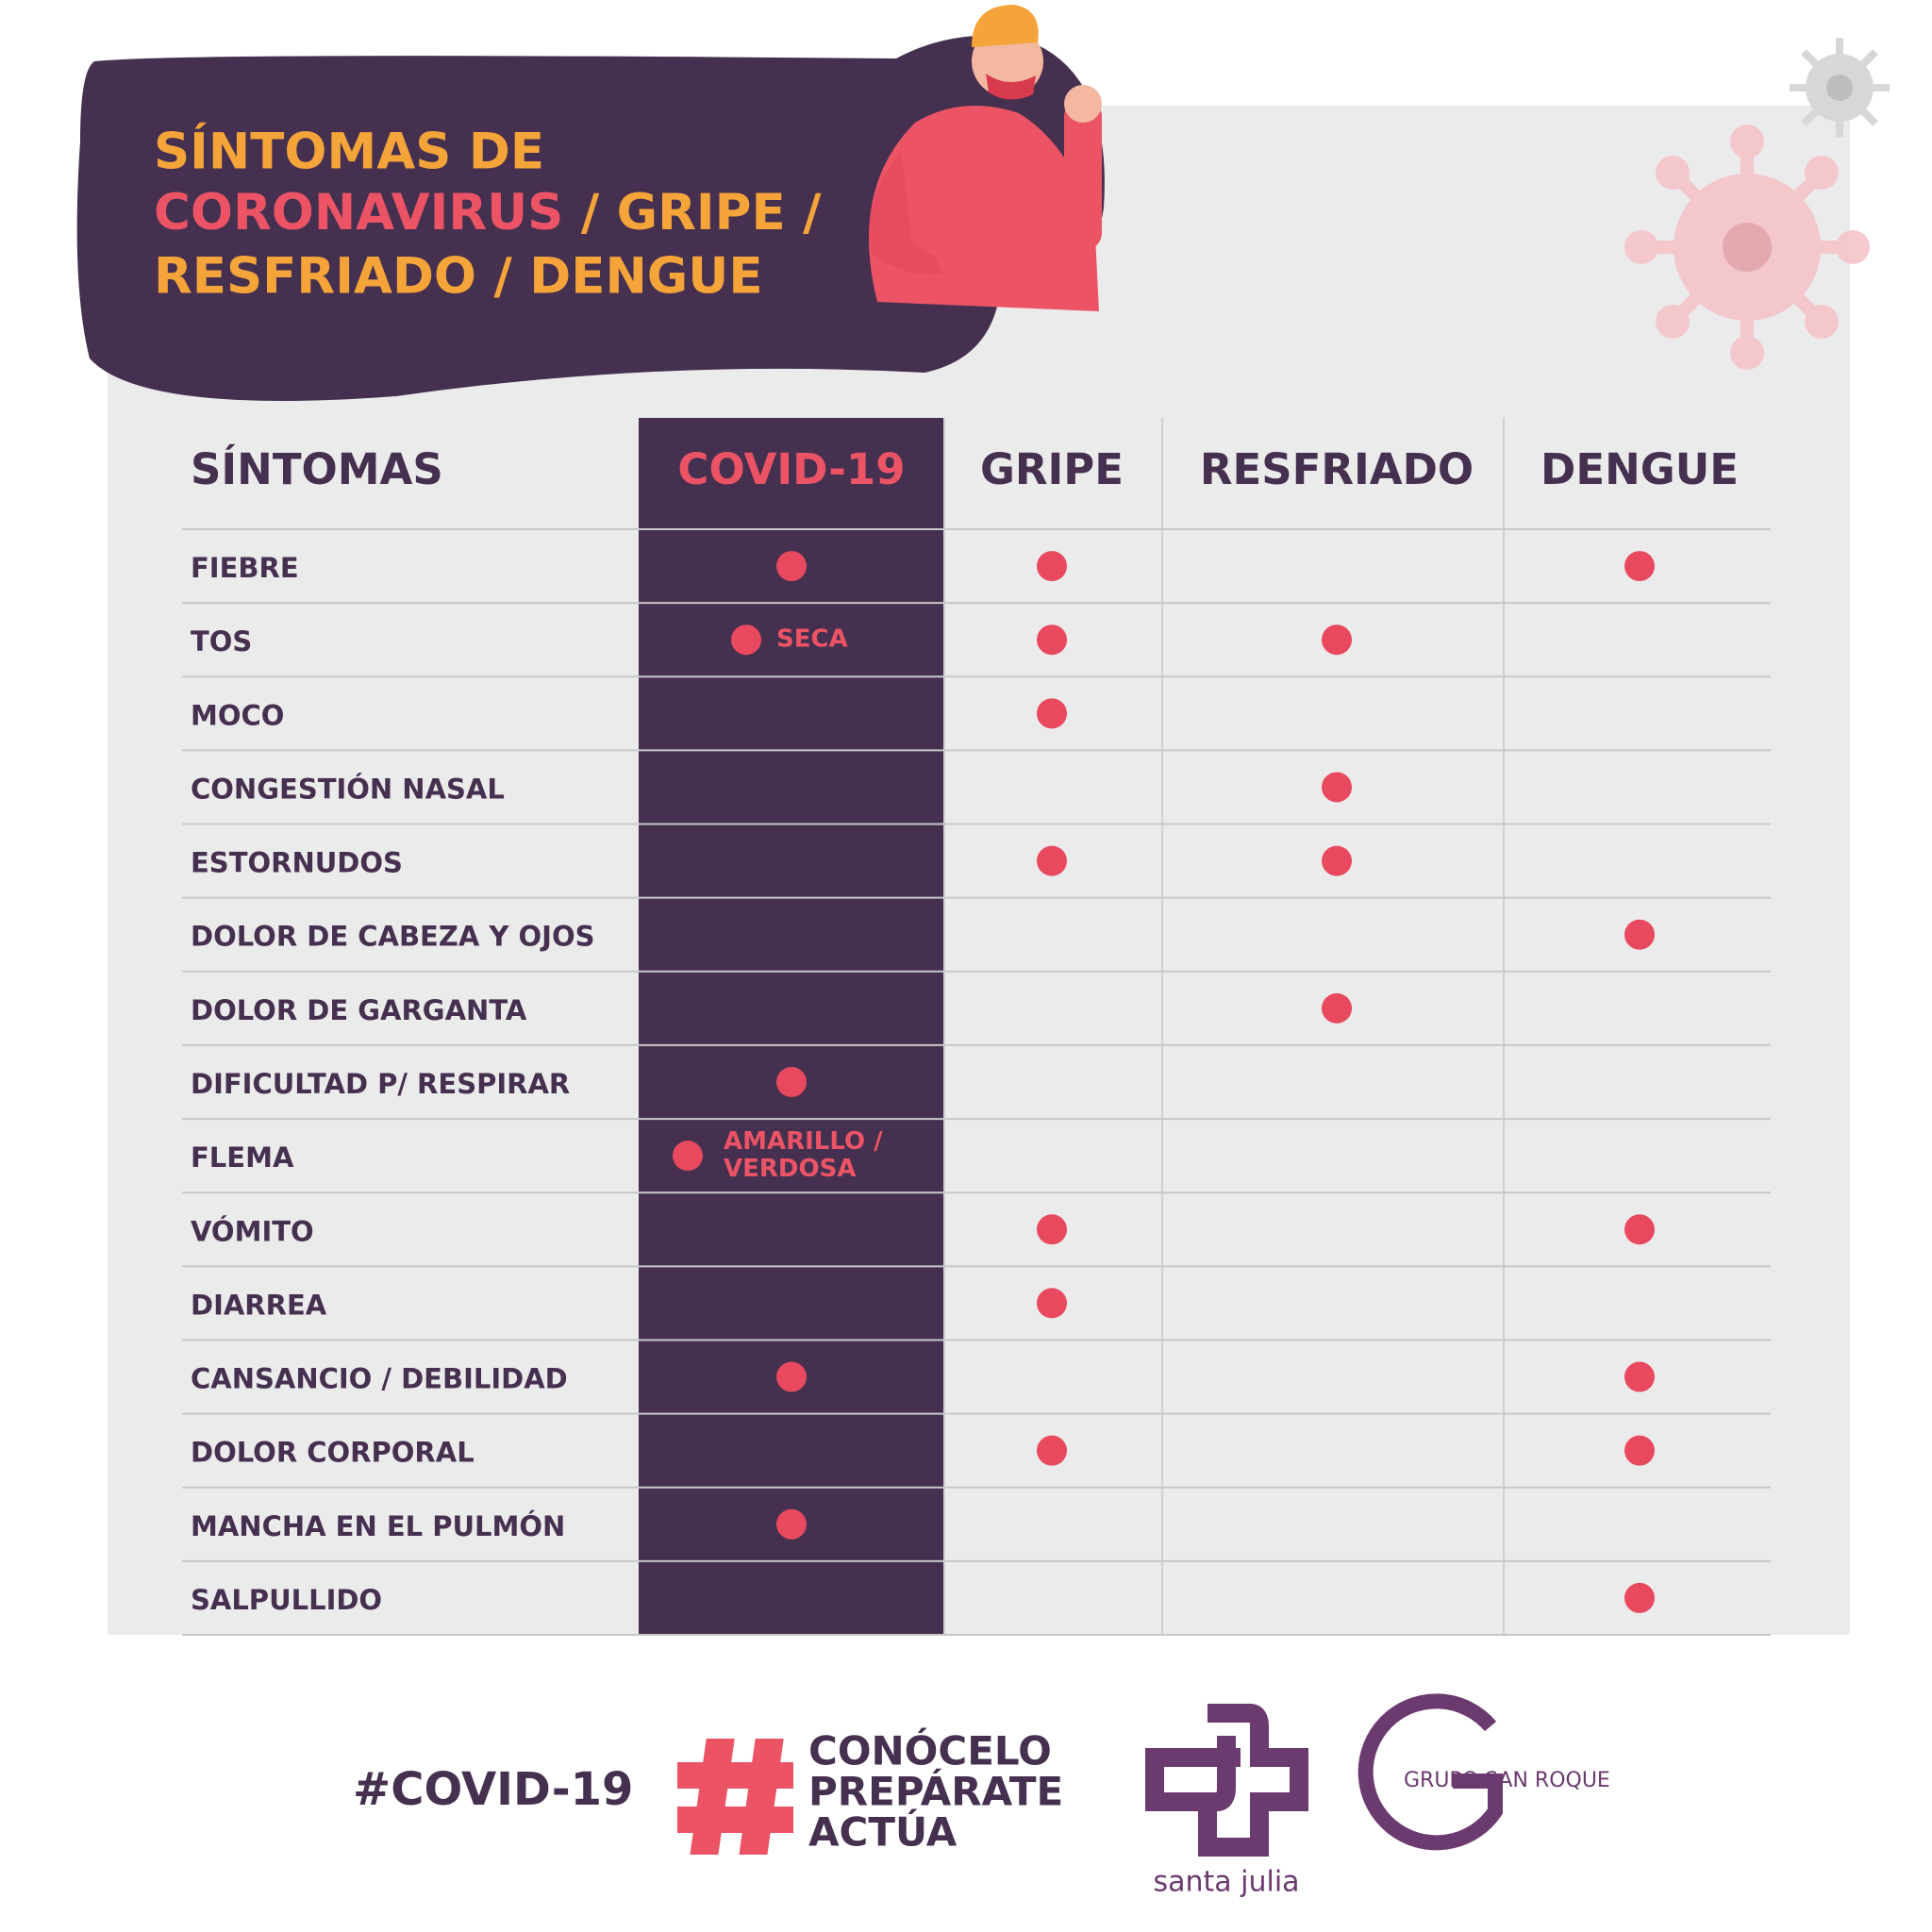  What do you see at coordinates (702, 213) in the screenshot?
I see `title-segment: / GRIPE /` at bounding box center [702, 213].